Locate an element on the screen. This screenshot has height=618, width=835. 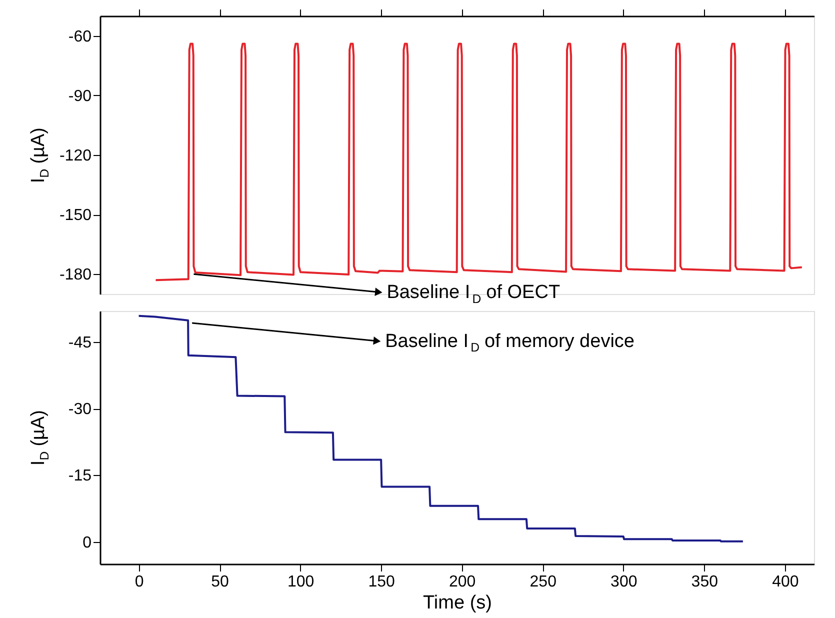
x-tick-label: 50 is located at coordinates (220, 582).